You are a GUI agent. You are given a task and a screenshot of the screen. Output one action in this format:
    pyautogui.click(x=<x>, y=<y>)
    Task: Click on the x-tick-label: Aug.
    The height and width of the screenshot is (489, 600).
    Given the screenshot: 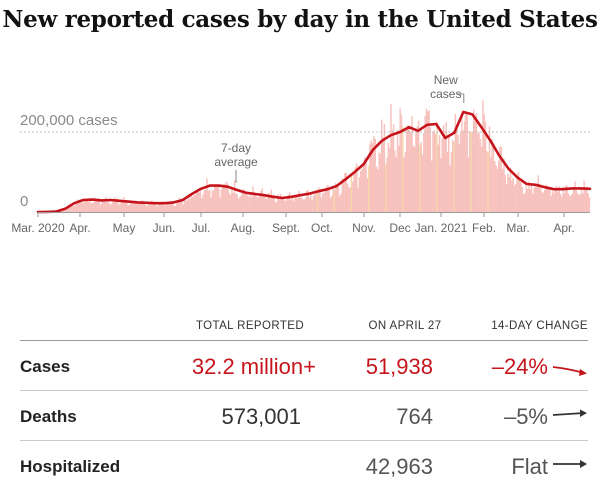 What is the action you would take?
    pyautogui.click(x=243, y=228)
    